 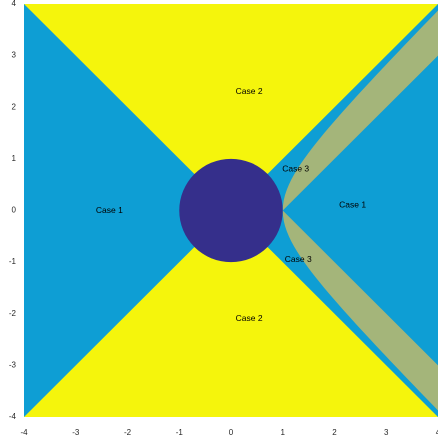 I want to click on y-tick-label: -3, so click(x=13, y=364).